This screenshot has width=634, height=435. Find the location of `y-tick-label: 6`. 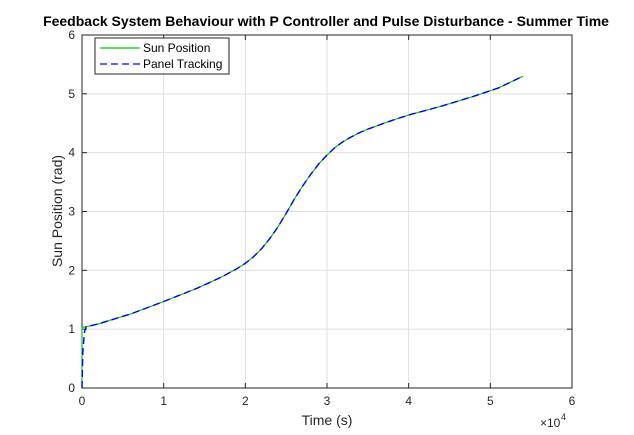

y-tick-label: 6 is located at coordinates (71, 35).